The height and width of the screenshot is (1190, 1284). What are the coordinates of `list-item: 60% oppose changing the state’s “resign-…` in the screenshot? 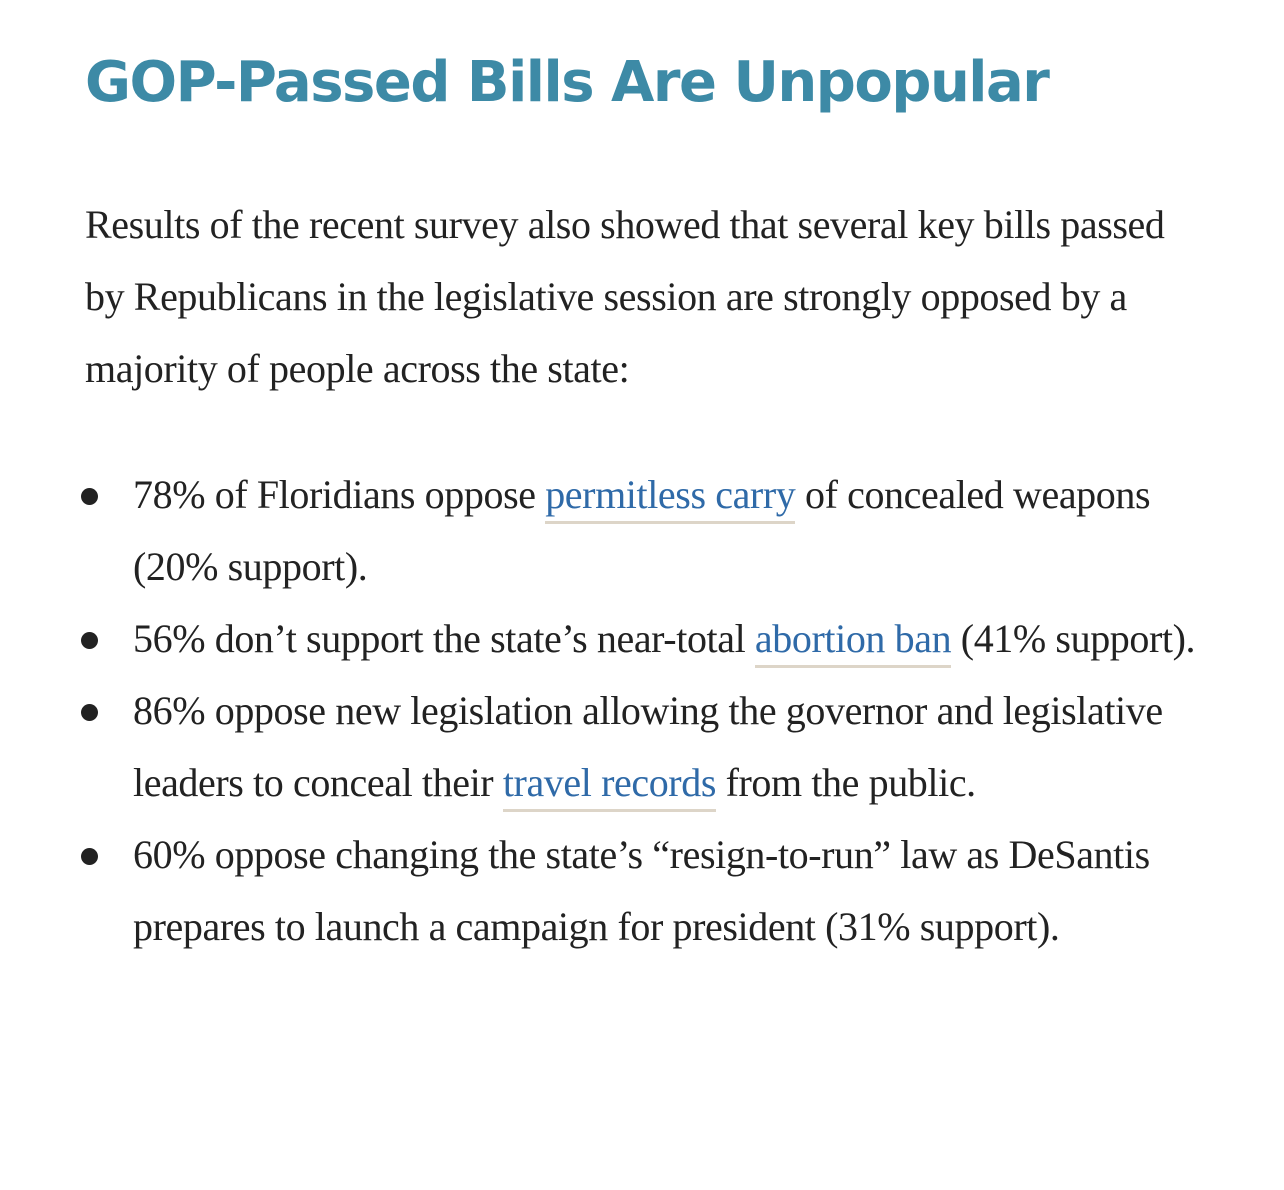 It's located at (642, 891).